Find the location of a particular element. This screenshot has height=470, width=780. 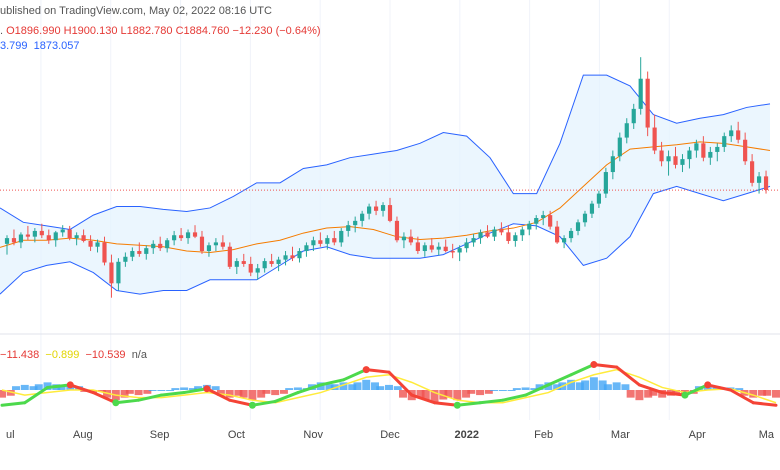

indicator-value-2: 0.899 is located at coordinates (65, 355).